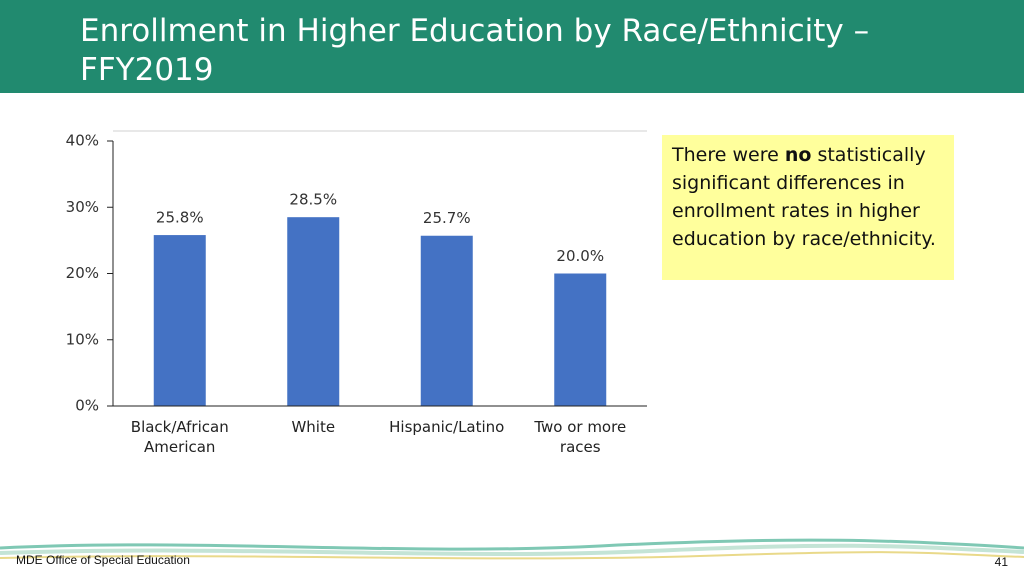 This screenshot has width=1024, height=576. I want to click on x-tick-label: Hispanic/Latino, so click(447, 427).